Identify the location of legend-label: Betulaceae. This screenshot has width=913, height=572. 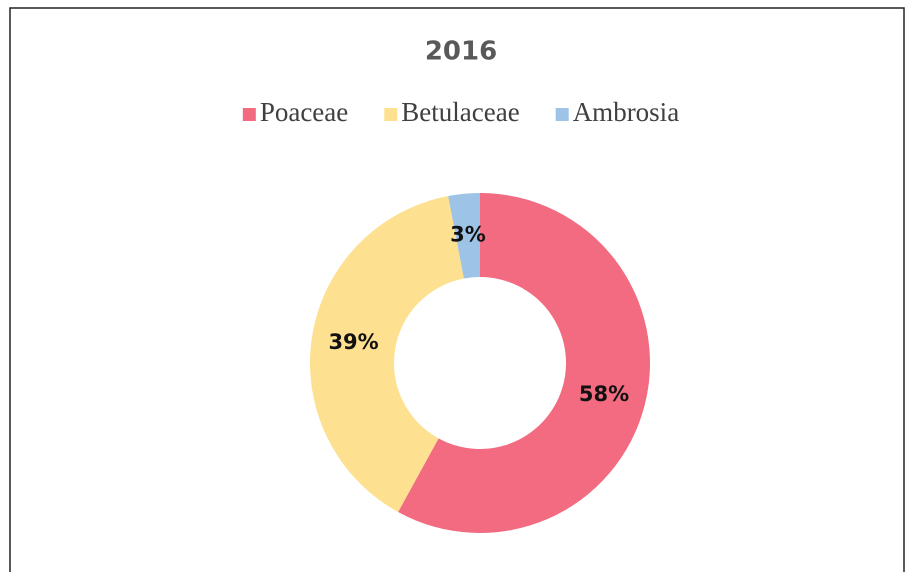
(460, 112).